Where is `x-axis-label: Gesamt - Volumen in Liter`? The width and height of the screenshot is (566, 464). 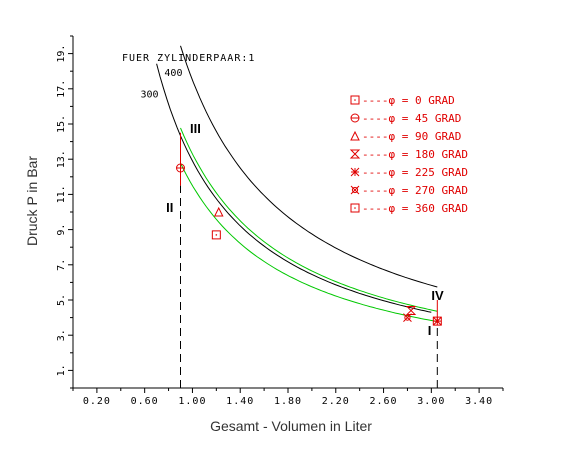
x-axis-label: Gesamt - Volumen in Liter is located at coordinates (291, 426).